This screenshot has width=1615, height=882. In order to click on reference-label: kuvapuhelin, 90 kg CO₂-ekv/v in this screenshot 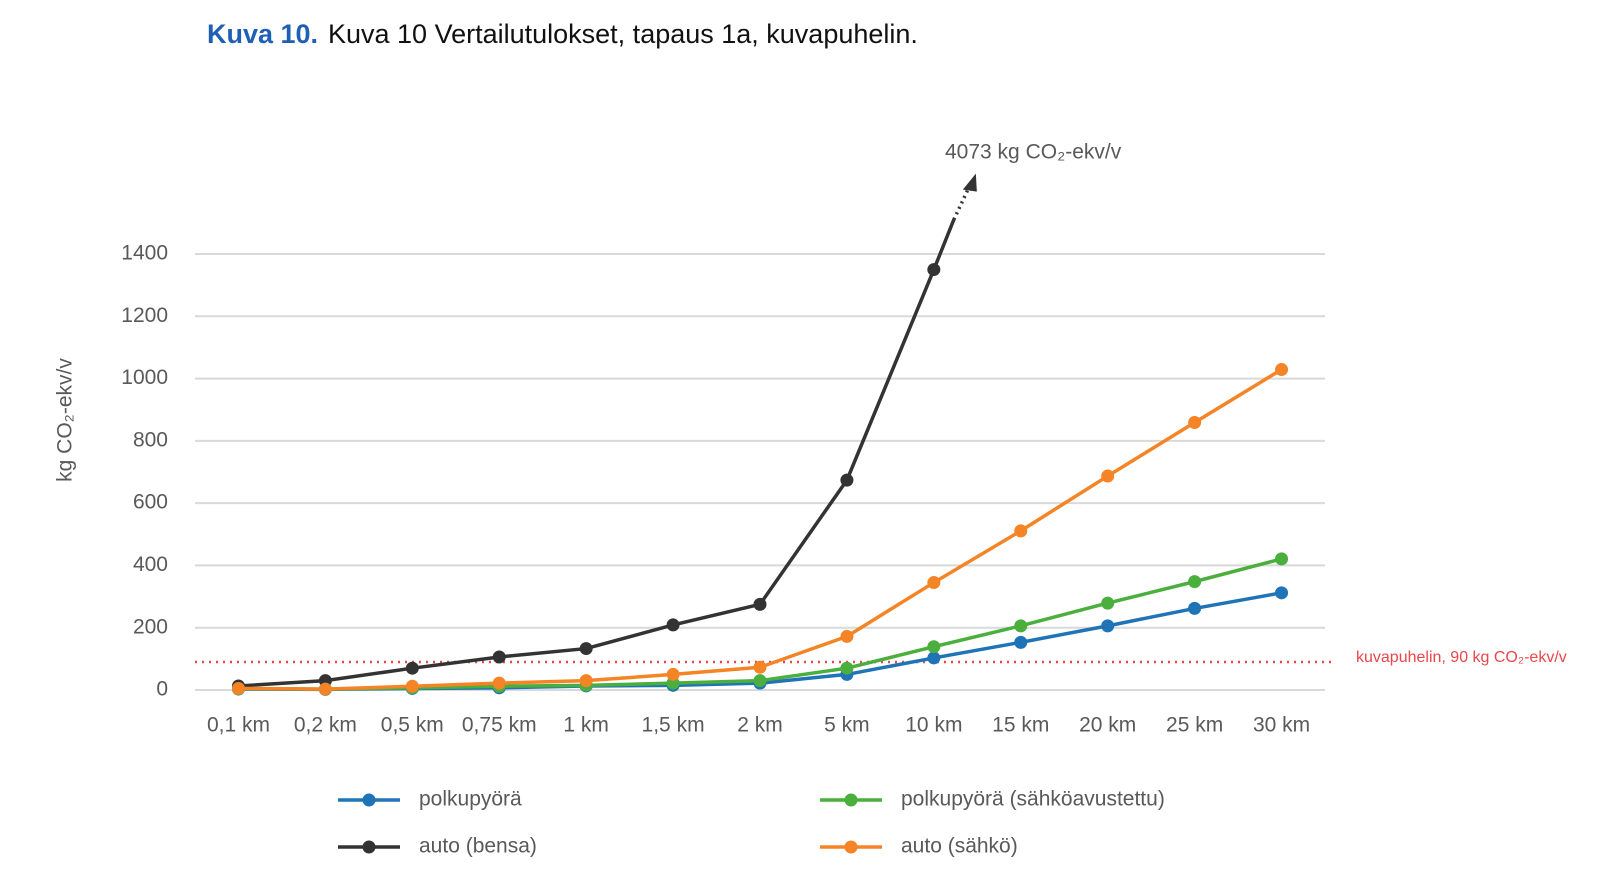, I will do `click(1461, 657)`.